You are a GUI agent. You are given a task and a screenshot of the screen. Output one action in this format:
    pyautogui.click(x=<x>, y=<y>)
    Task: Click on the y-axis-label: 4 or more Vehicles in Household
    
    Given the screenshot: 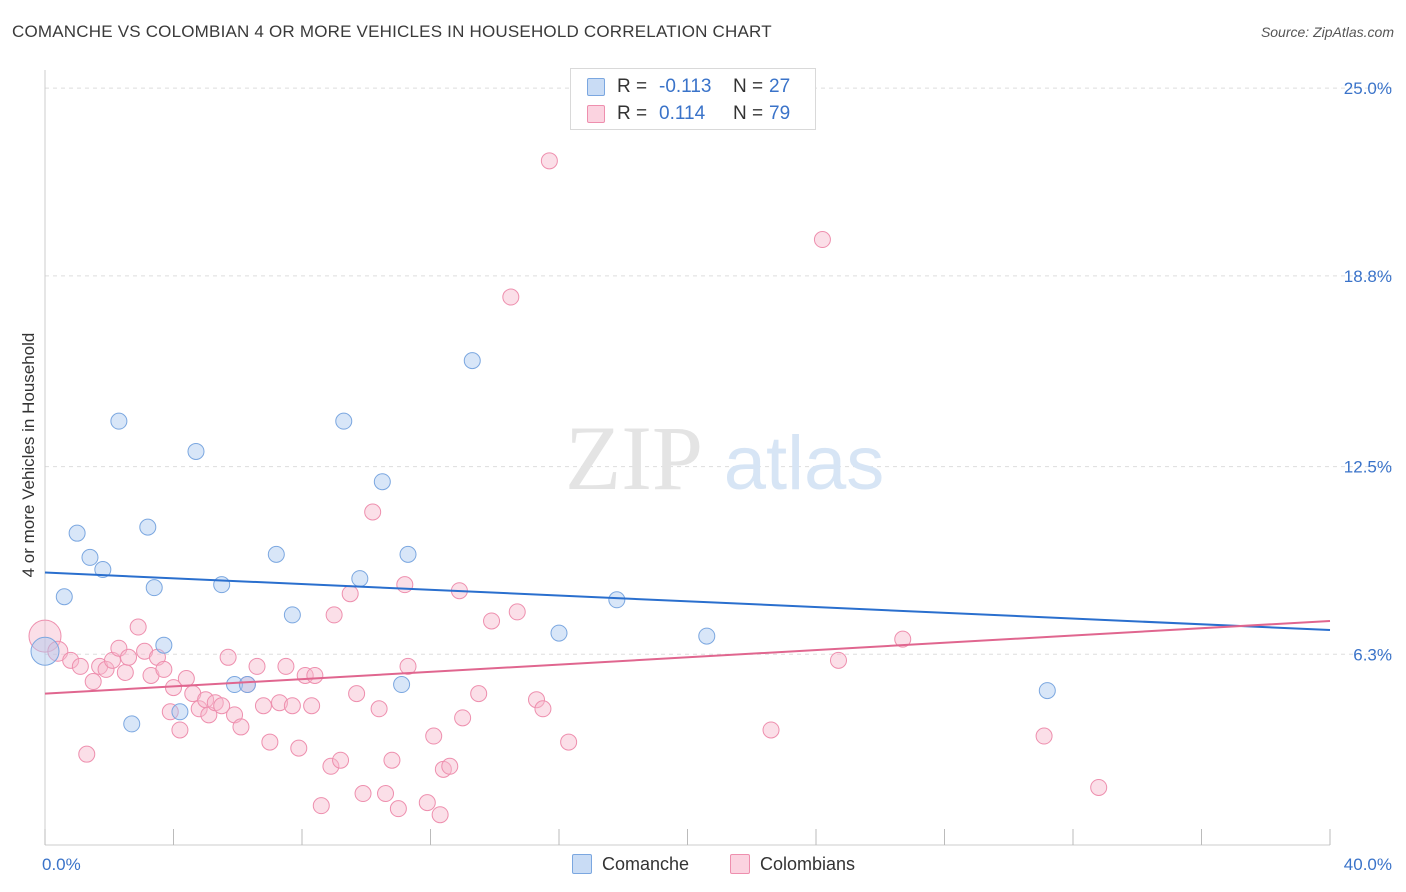 What is the action you would take?
    pyautogui.click(x=28, y=455)
    